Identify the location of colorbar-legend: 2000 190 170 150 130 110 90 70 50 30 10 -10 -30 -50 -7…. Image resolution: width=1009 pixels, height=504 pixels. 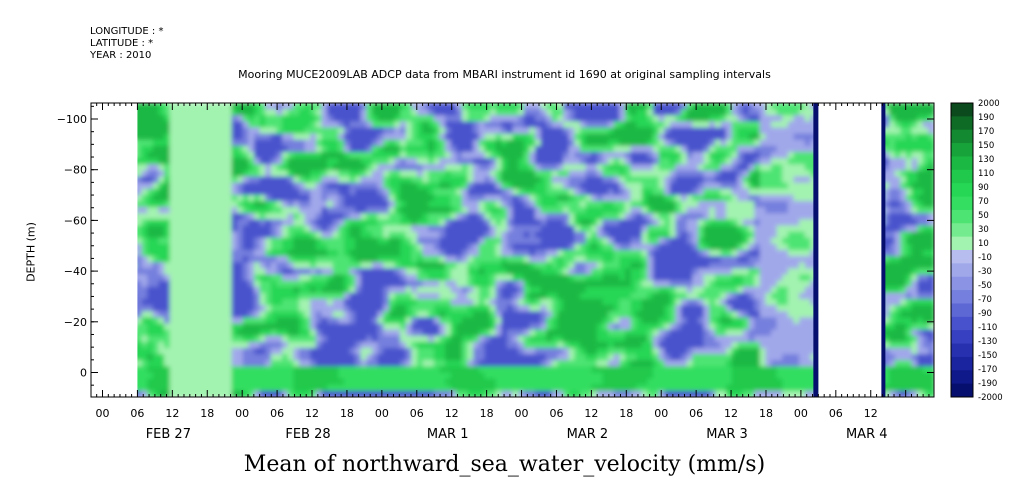
(976, 251).